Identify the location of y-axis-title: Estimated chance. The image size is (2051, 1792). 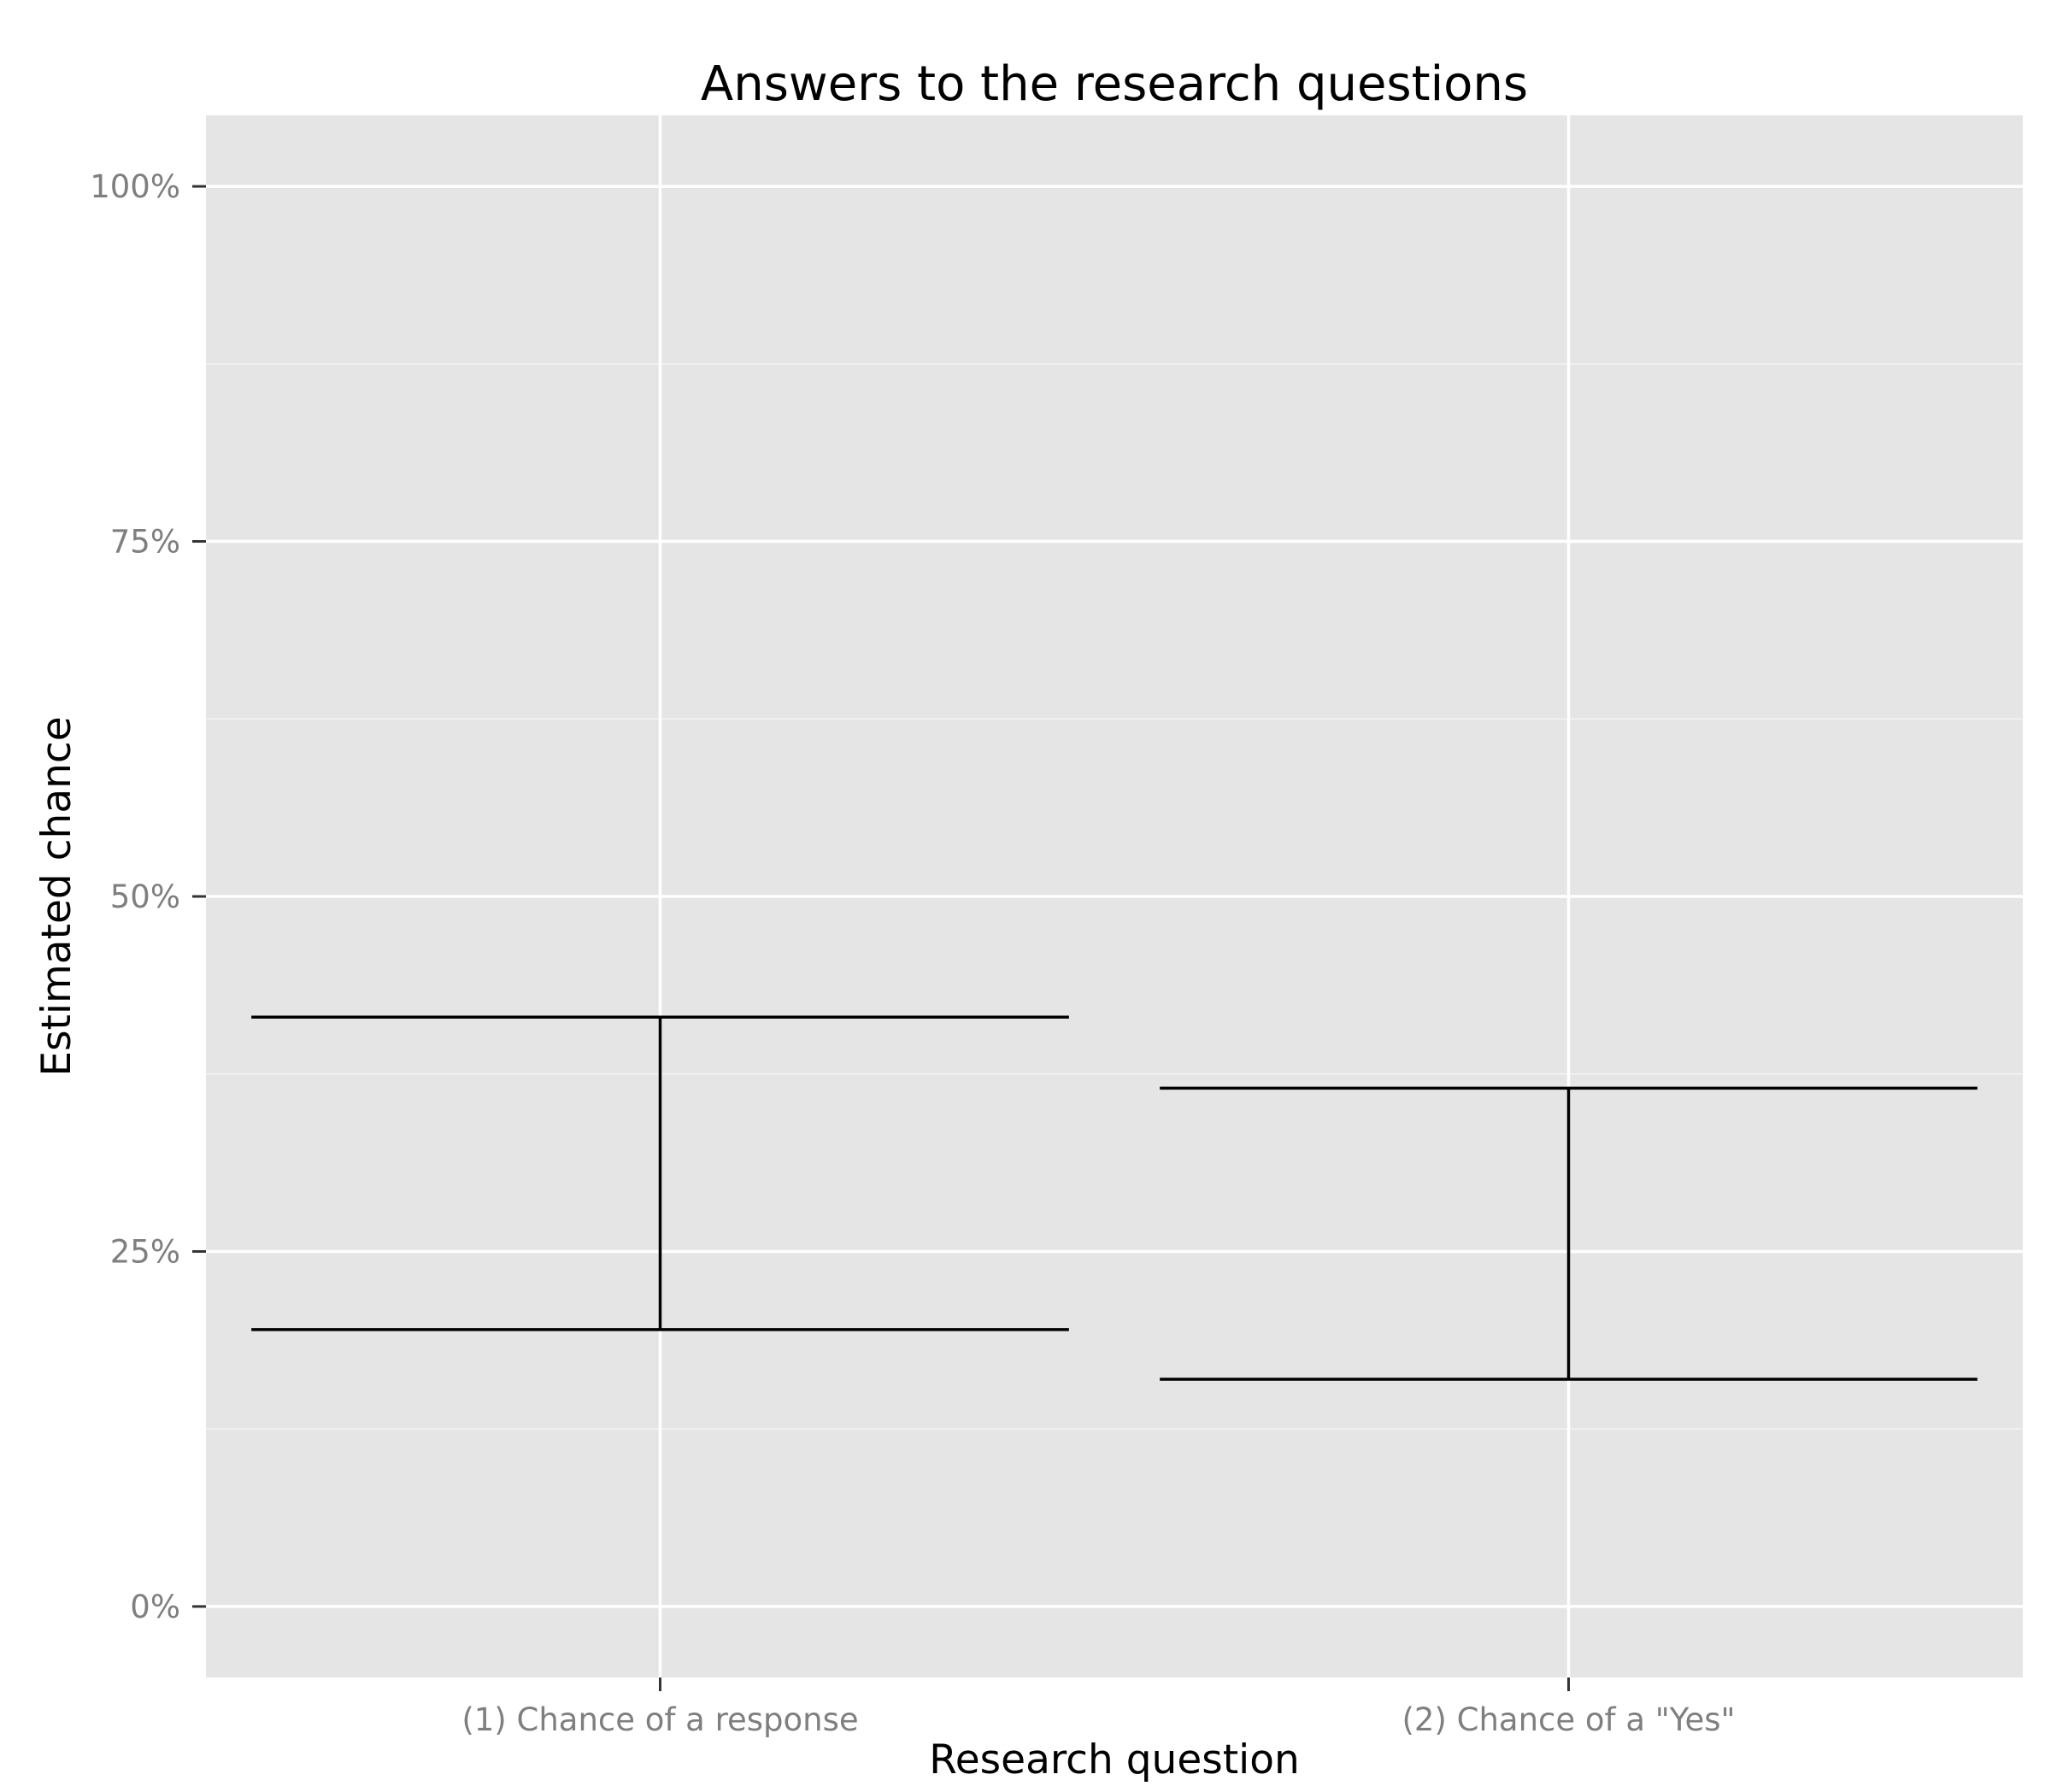
(56, 896).